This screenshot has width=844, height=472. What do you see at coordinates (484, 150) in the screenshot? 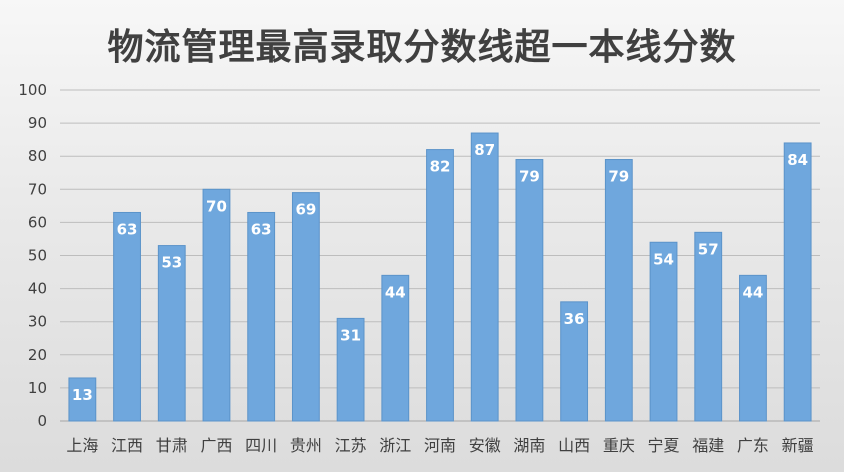
I see `data-label: 87` at bounding box center [484, 150].